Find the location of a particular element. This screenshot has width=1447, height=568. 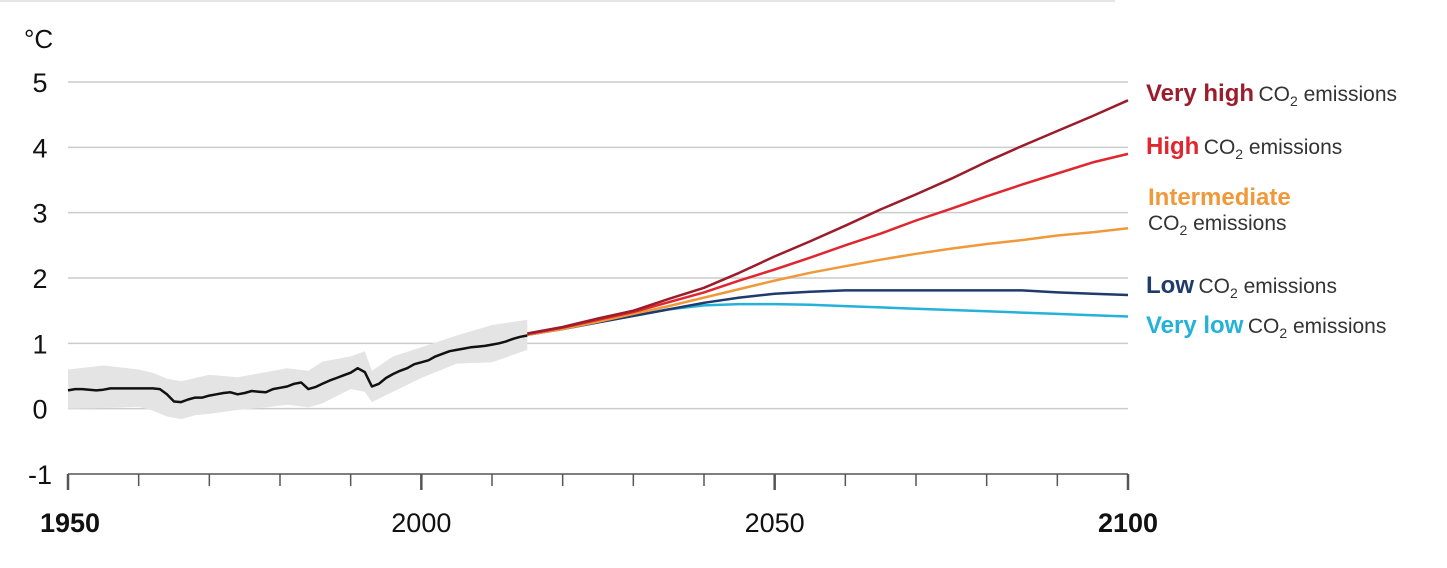

legend-high-name: High is located at coordinates (1173, 146).